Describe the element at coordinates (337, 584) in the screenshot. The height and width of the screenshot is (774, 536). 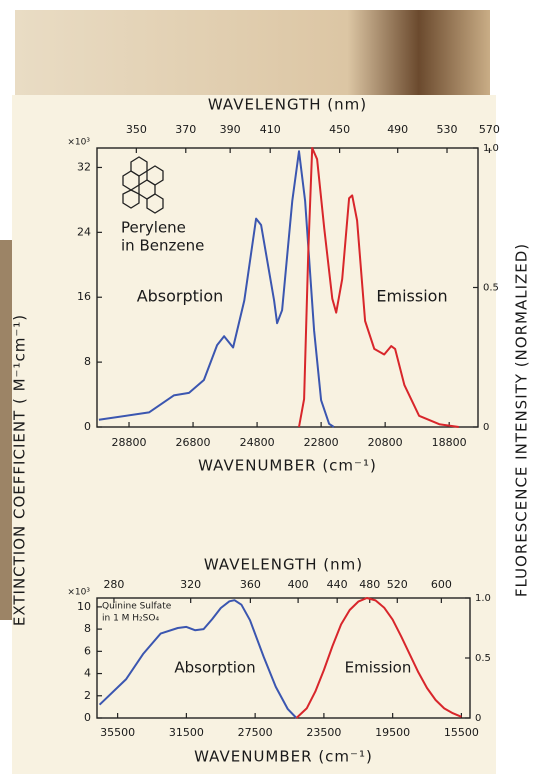
I see `x2-tick-label: 440` at that location.